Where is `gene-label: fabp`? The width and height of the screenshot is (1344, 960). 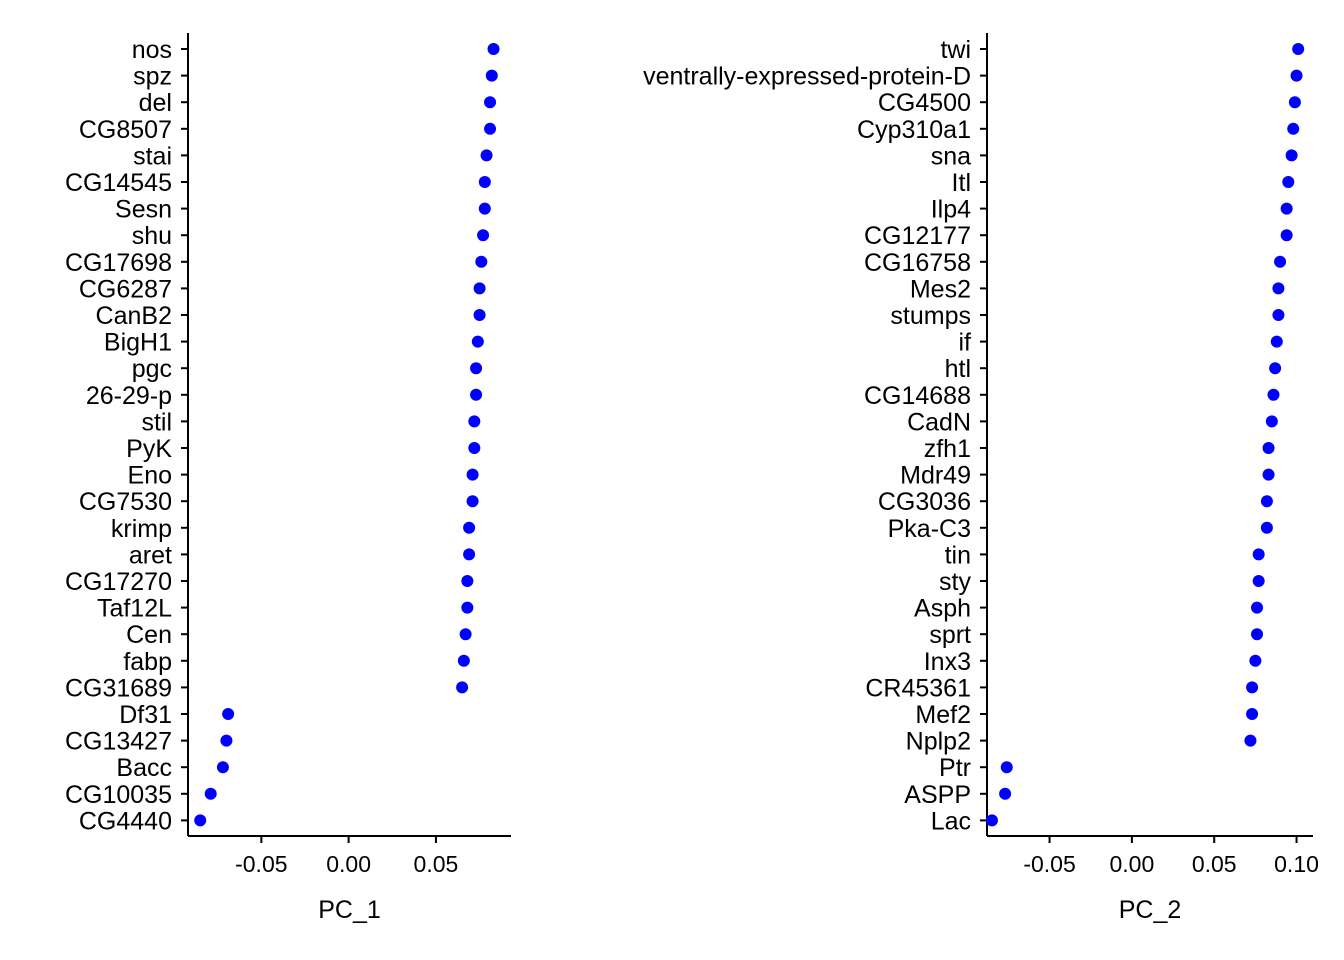
gene-label: fabp is located at coordinates (147, 662).